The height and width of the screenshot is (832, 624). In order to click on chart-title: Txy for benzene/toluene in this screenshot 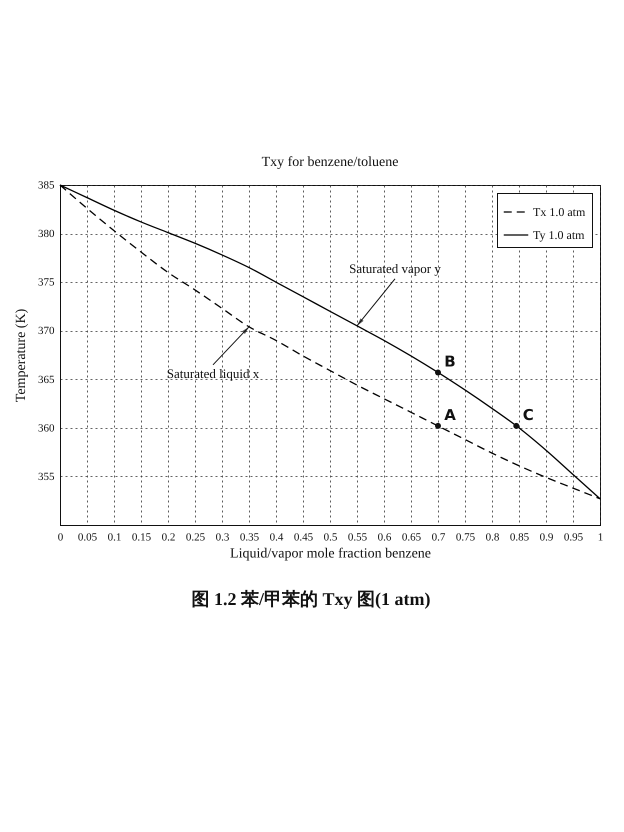, I will do `click(330, 162)`.